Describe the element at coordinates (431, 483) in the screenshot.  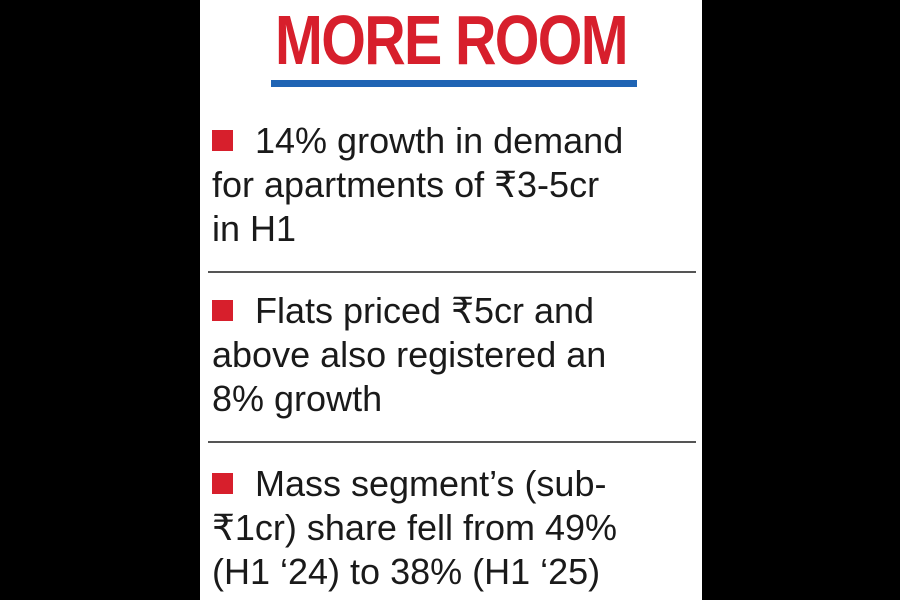
I see `fact-3-line-1: Mass segment’s (sub-` at that location.